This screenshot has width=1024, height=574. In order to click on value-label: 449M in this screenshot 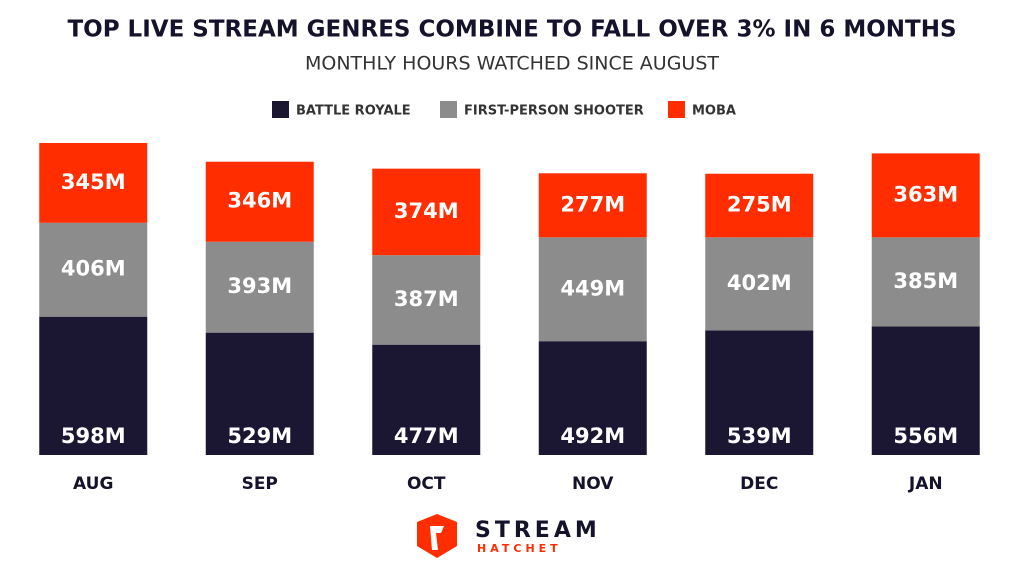, I will do `click(592, 288)`.